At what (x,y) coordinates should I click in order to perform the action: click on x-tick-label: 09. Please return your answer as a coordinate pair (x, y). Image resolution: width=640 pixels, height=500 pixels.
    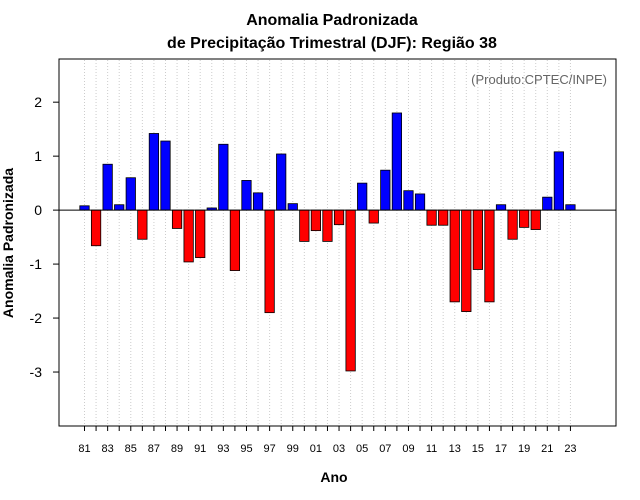
    Looking at the image, I should click on (408, 449).